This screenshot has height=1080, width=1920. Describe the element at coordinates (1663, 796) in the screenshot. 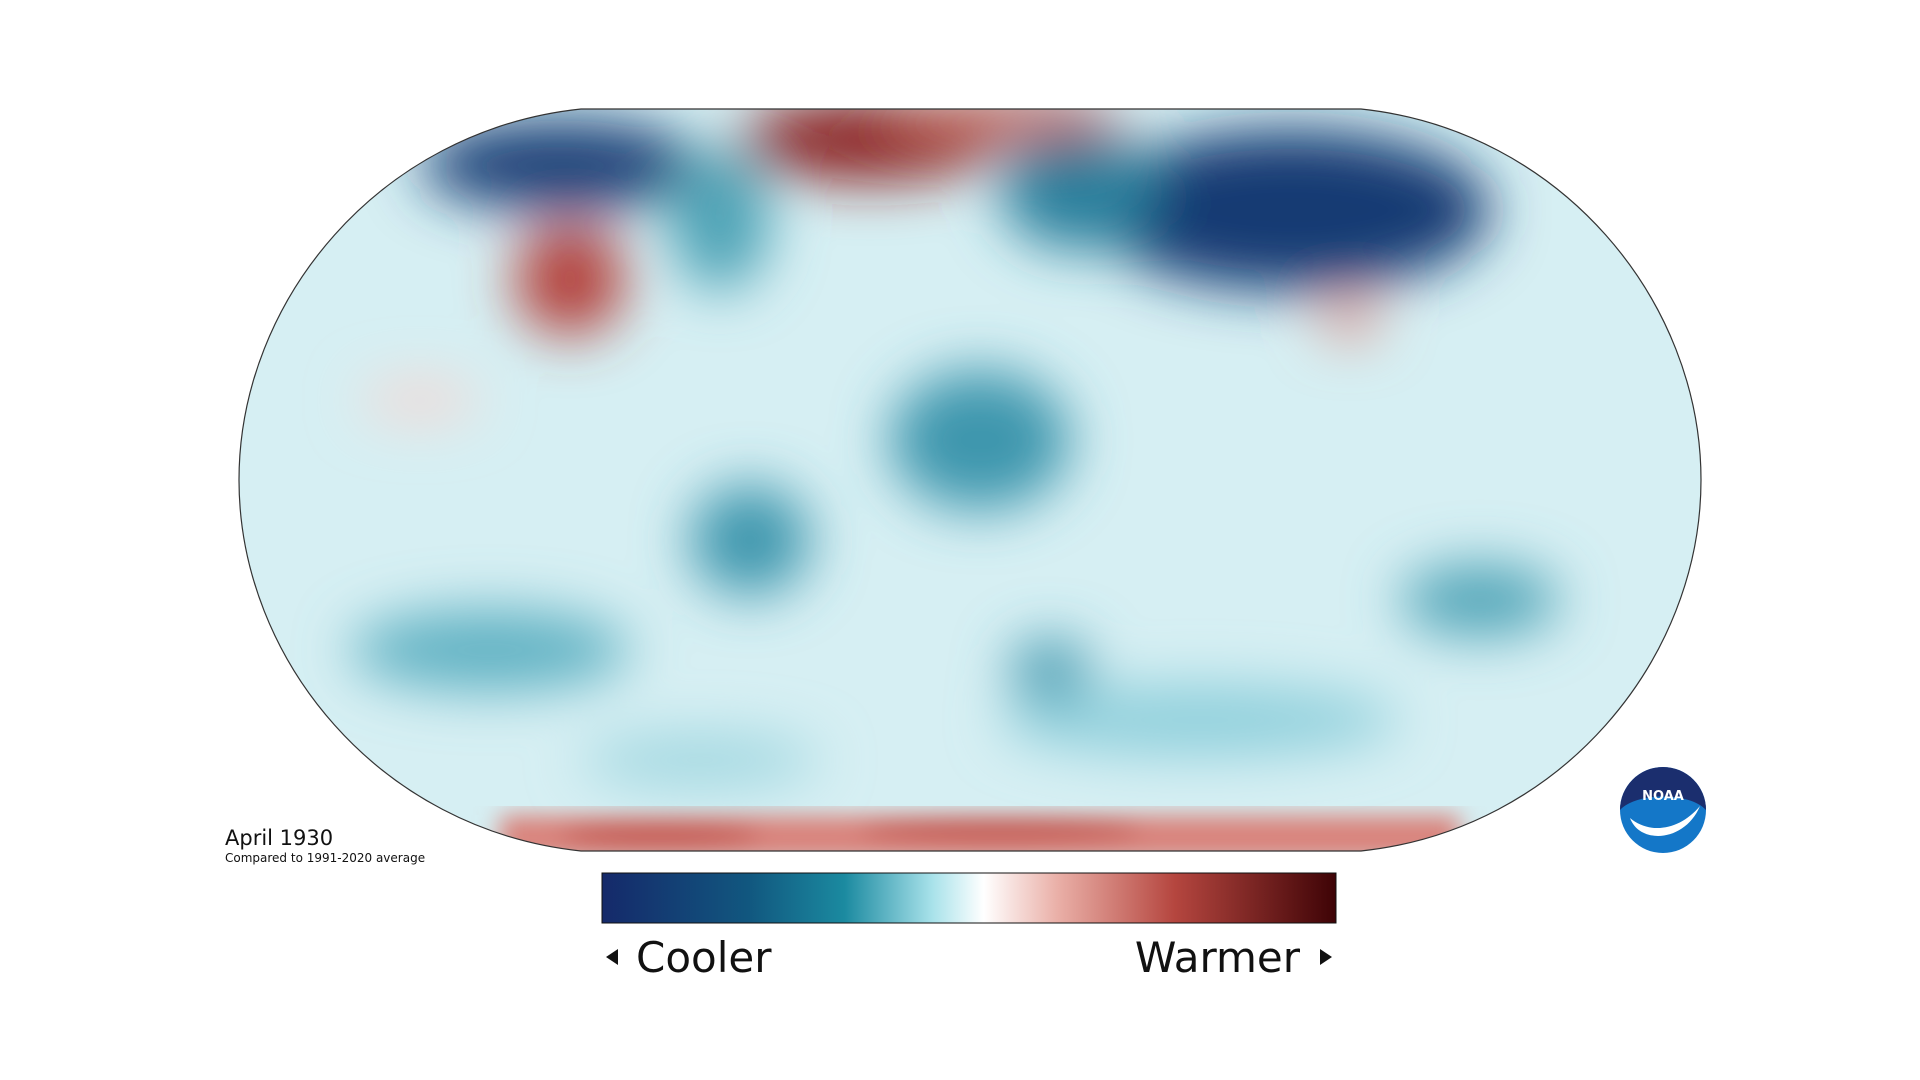

I see `logo-text: NOAA` at that location.